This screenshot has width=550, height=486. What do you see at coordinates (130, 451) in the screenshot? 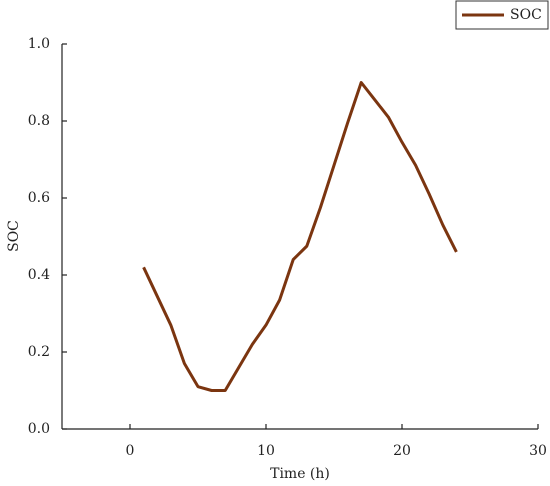
I see `x-tick-label: 0` at bounding box center [130, 451].